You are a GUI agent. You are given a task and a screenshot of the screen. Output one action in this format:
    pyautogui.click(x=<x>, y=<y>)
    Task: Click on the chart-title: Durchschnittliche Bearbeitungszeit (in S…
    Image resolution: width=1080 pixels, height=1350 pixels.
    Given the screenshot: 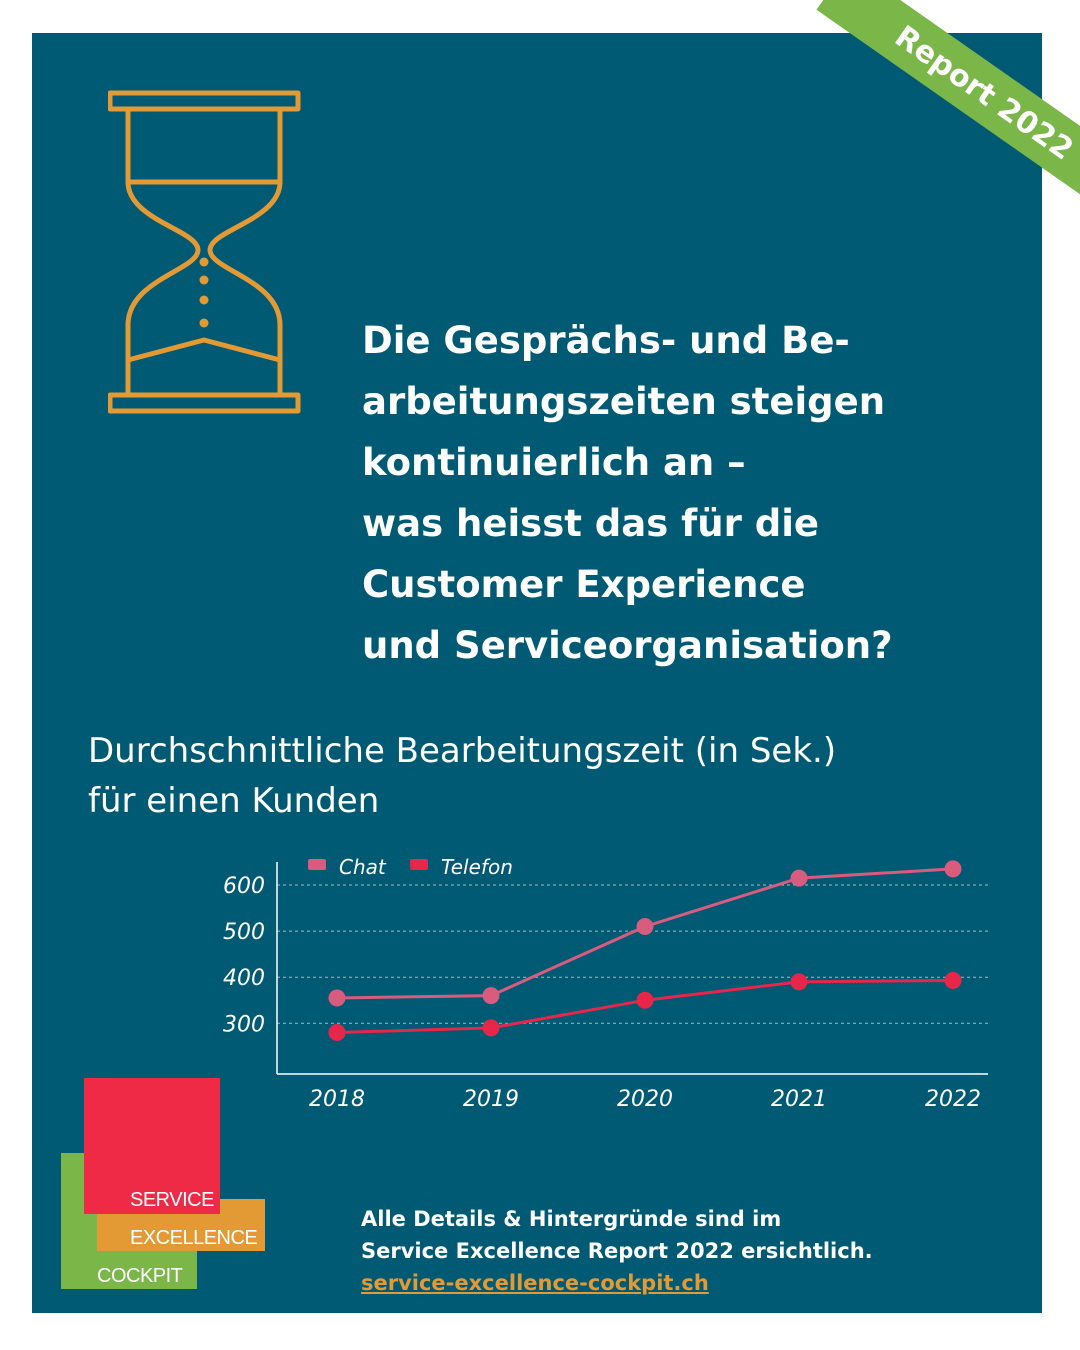 What is the action you would take?
    pyautogui.click(x=462, y=776)
    